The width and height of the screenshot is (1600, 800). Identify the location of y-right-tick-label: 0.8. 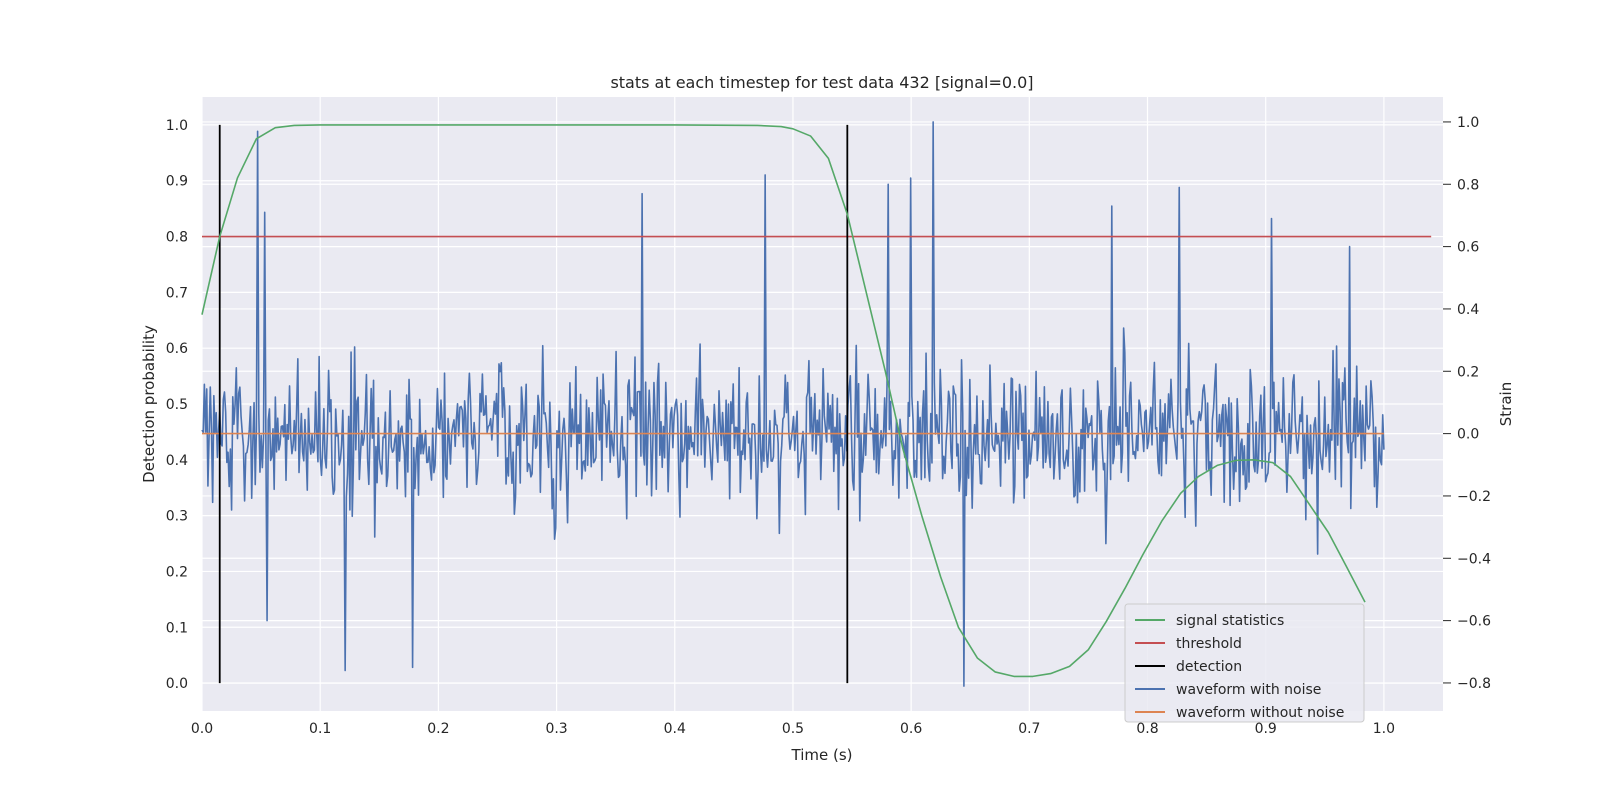
(1468, 185).